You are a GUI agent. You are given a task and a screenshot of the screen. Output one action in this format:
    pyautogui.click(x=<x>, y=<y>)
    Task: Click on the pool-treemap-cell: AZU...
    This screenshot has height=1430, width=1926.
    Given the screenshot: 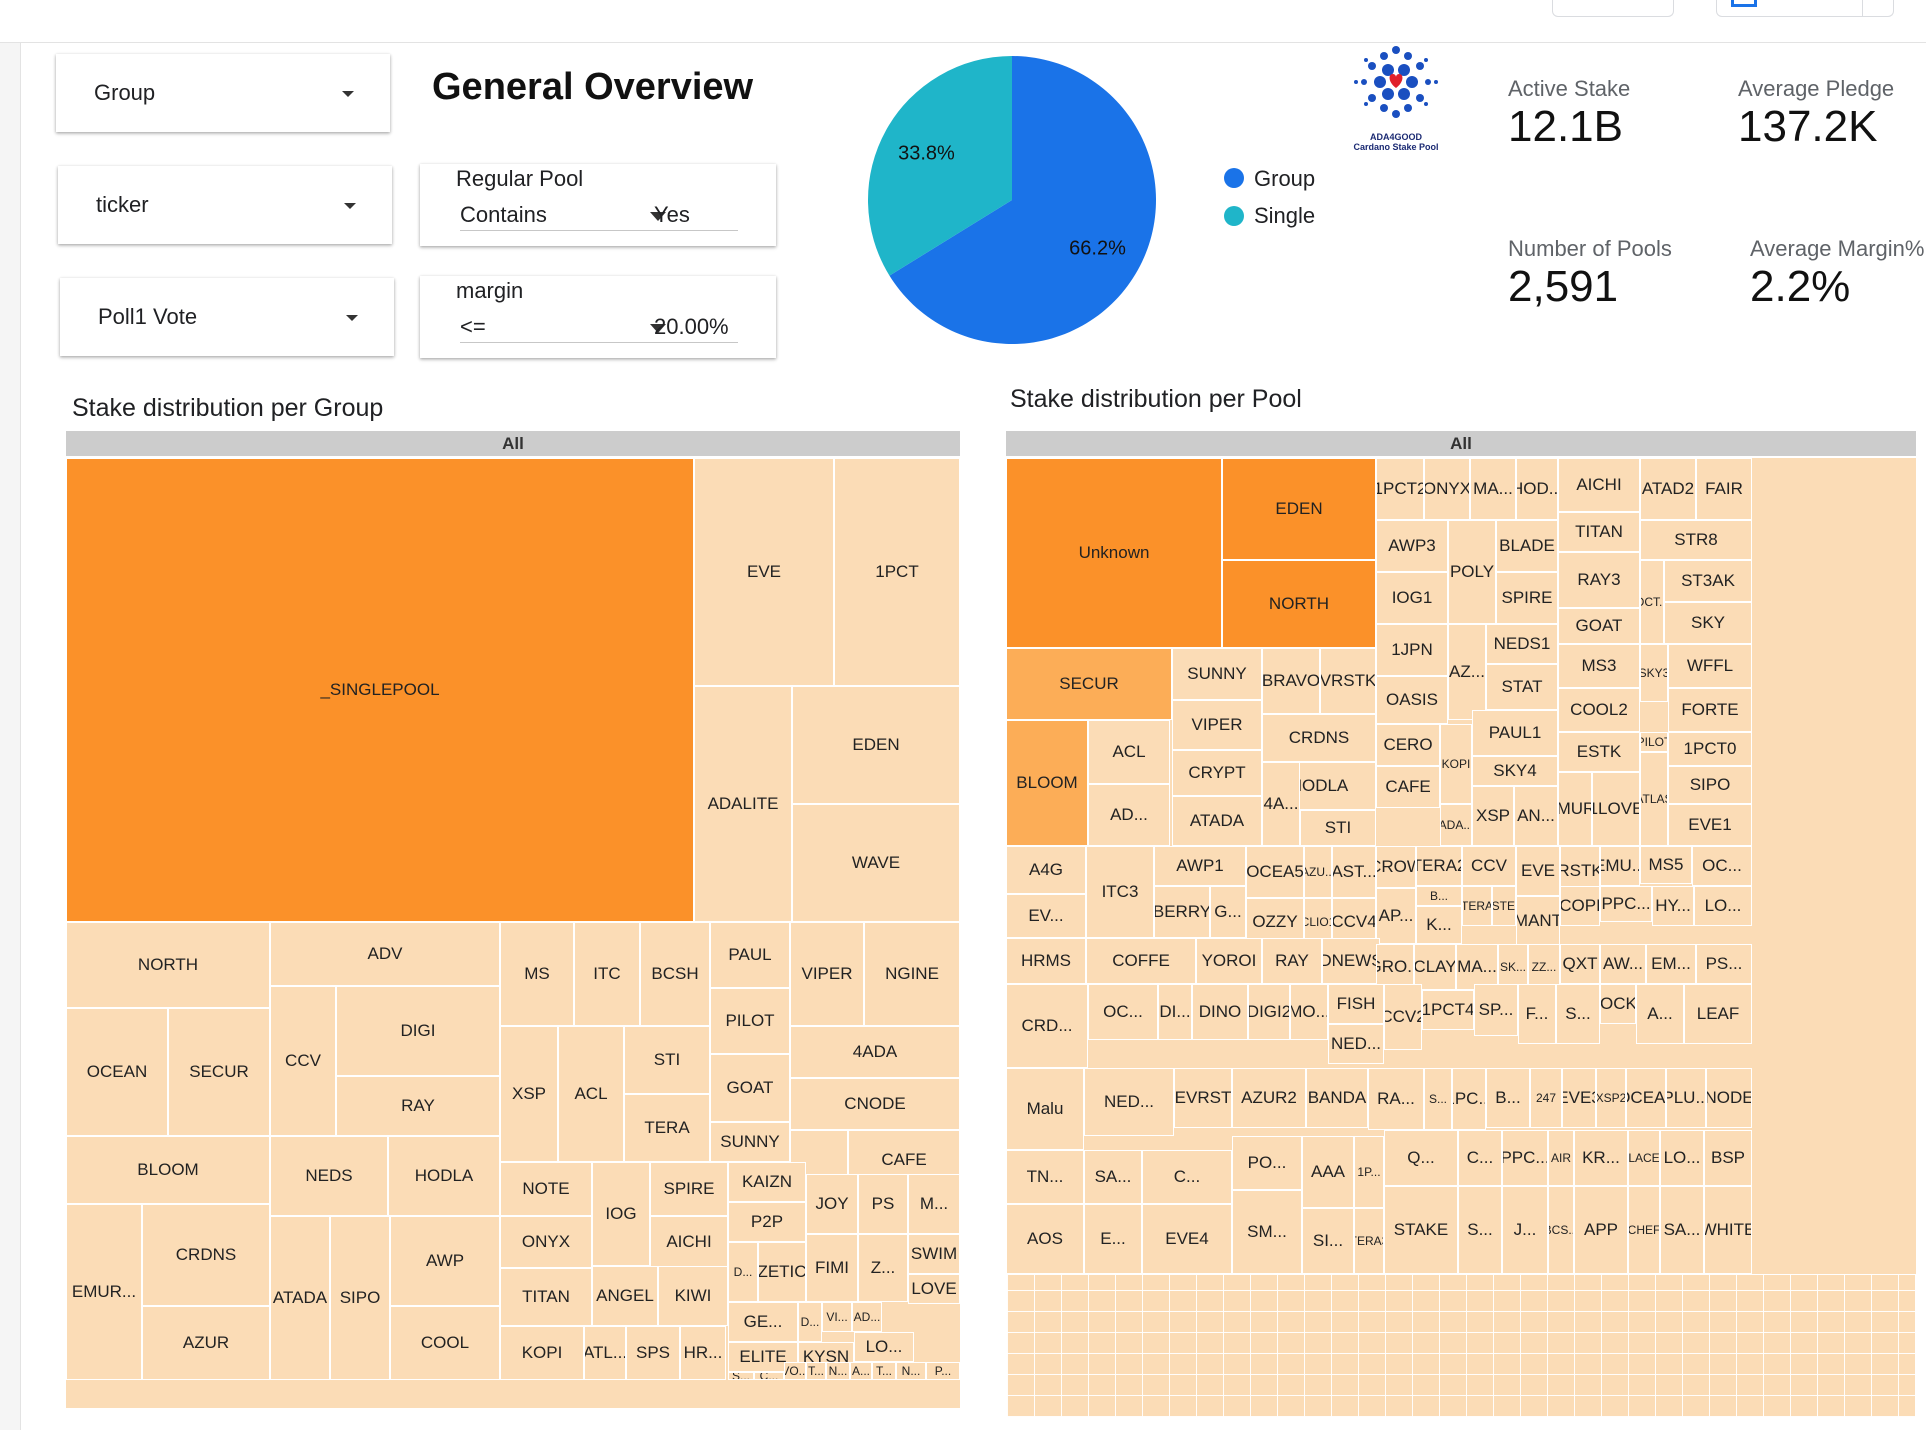 What is the action you would take?
    pyautogui.click(x=1318, y=872)
    